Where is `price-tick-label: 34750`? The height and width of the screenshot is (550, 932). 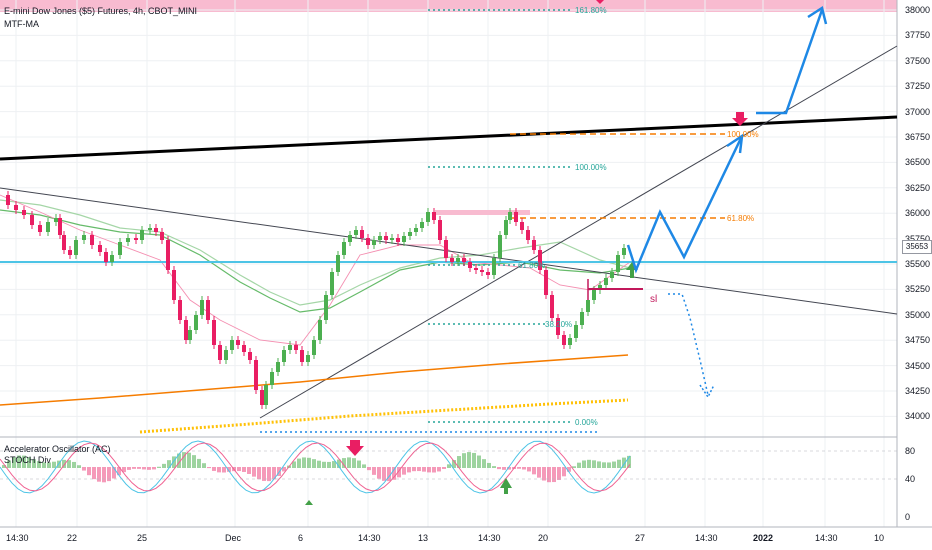 price-tick-label: 34750 is located at coordinates (918, 340).